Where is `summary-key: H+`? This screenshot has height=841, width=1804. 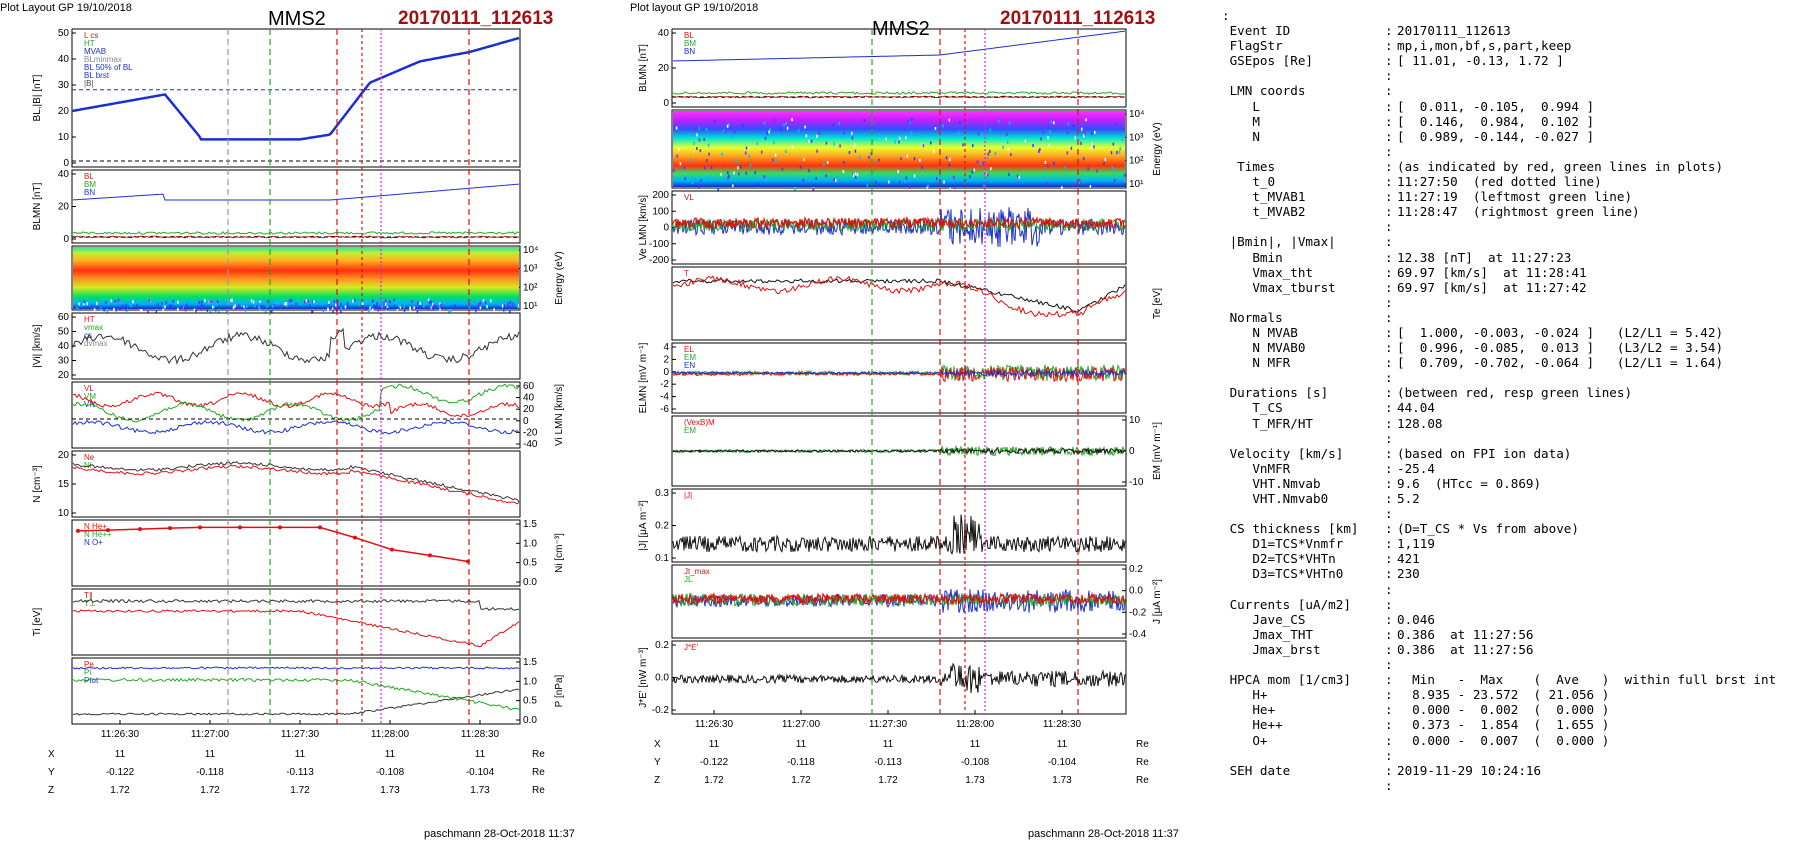 summary-key: H+ is located at coordinates (1245, 695).